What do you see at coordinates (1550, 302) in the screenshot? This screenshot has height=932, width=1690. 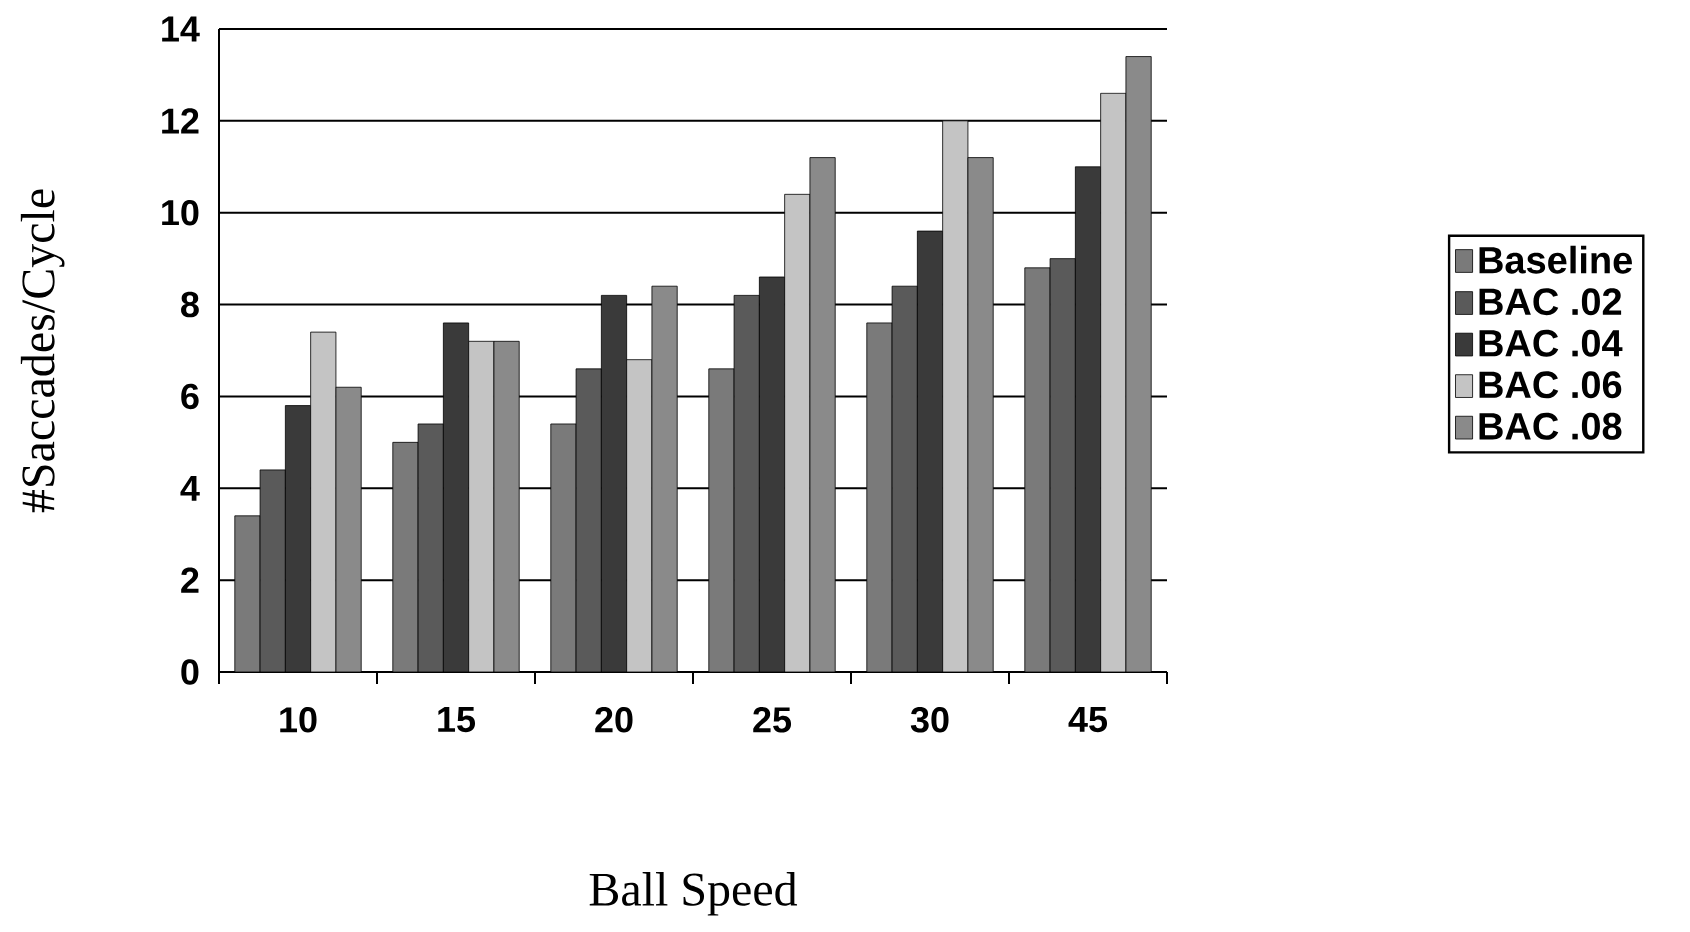 I see `legend-label: BAC .02` at bounding box center [1550, 302].